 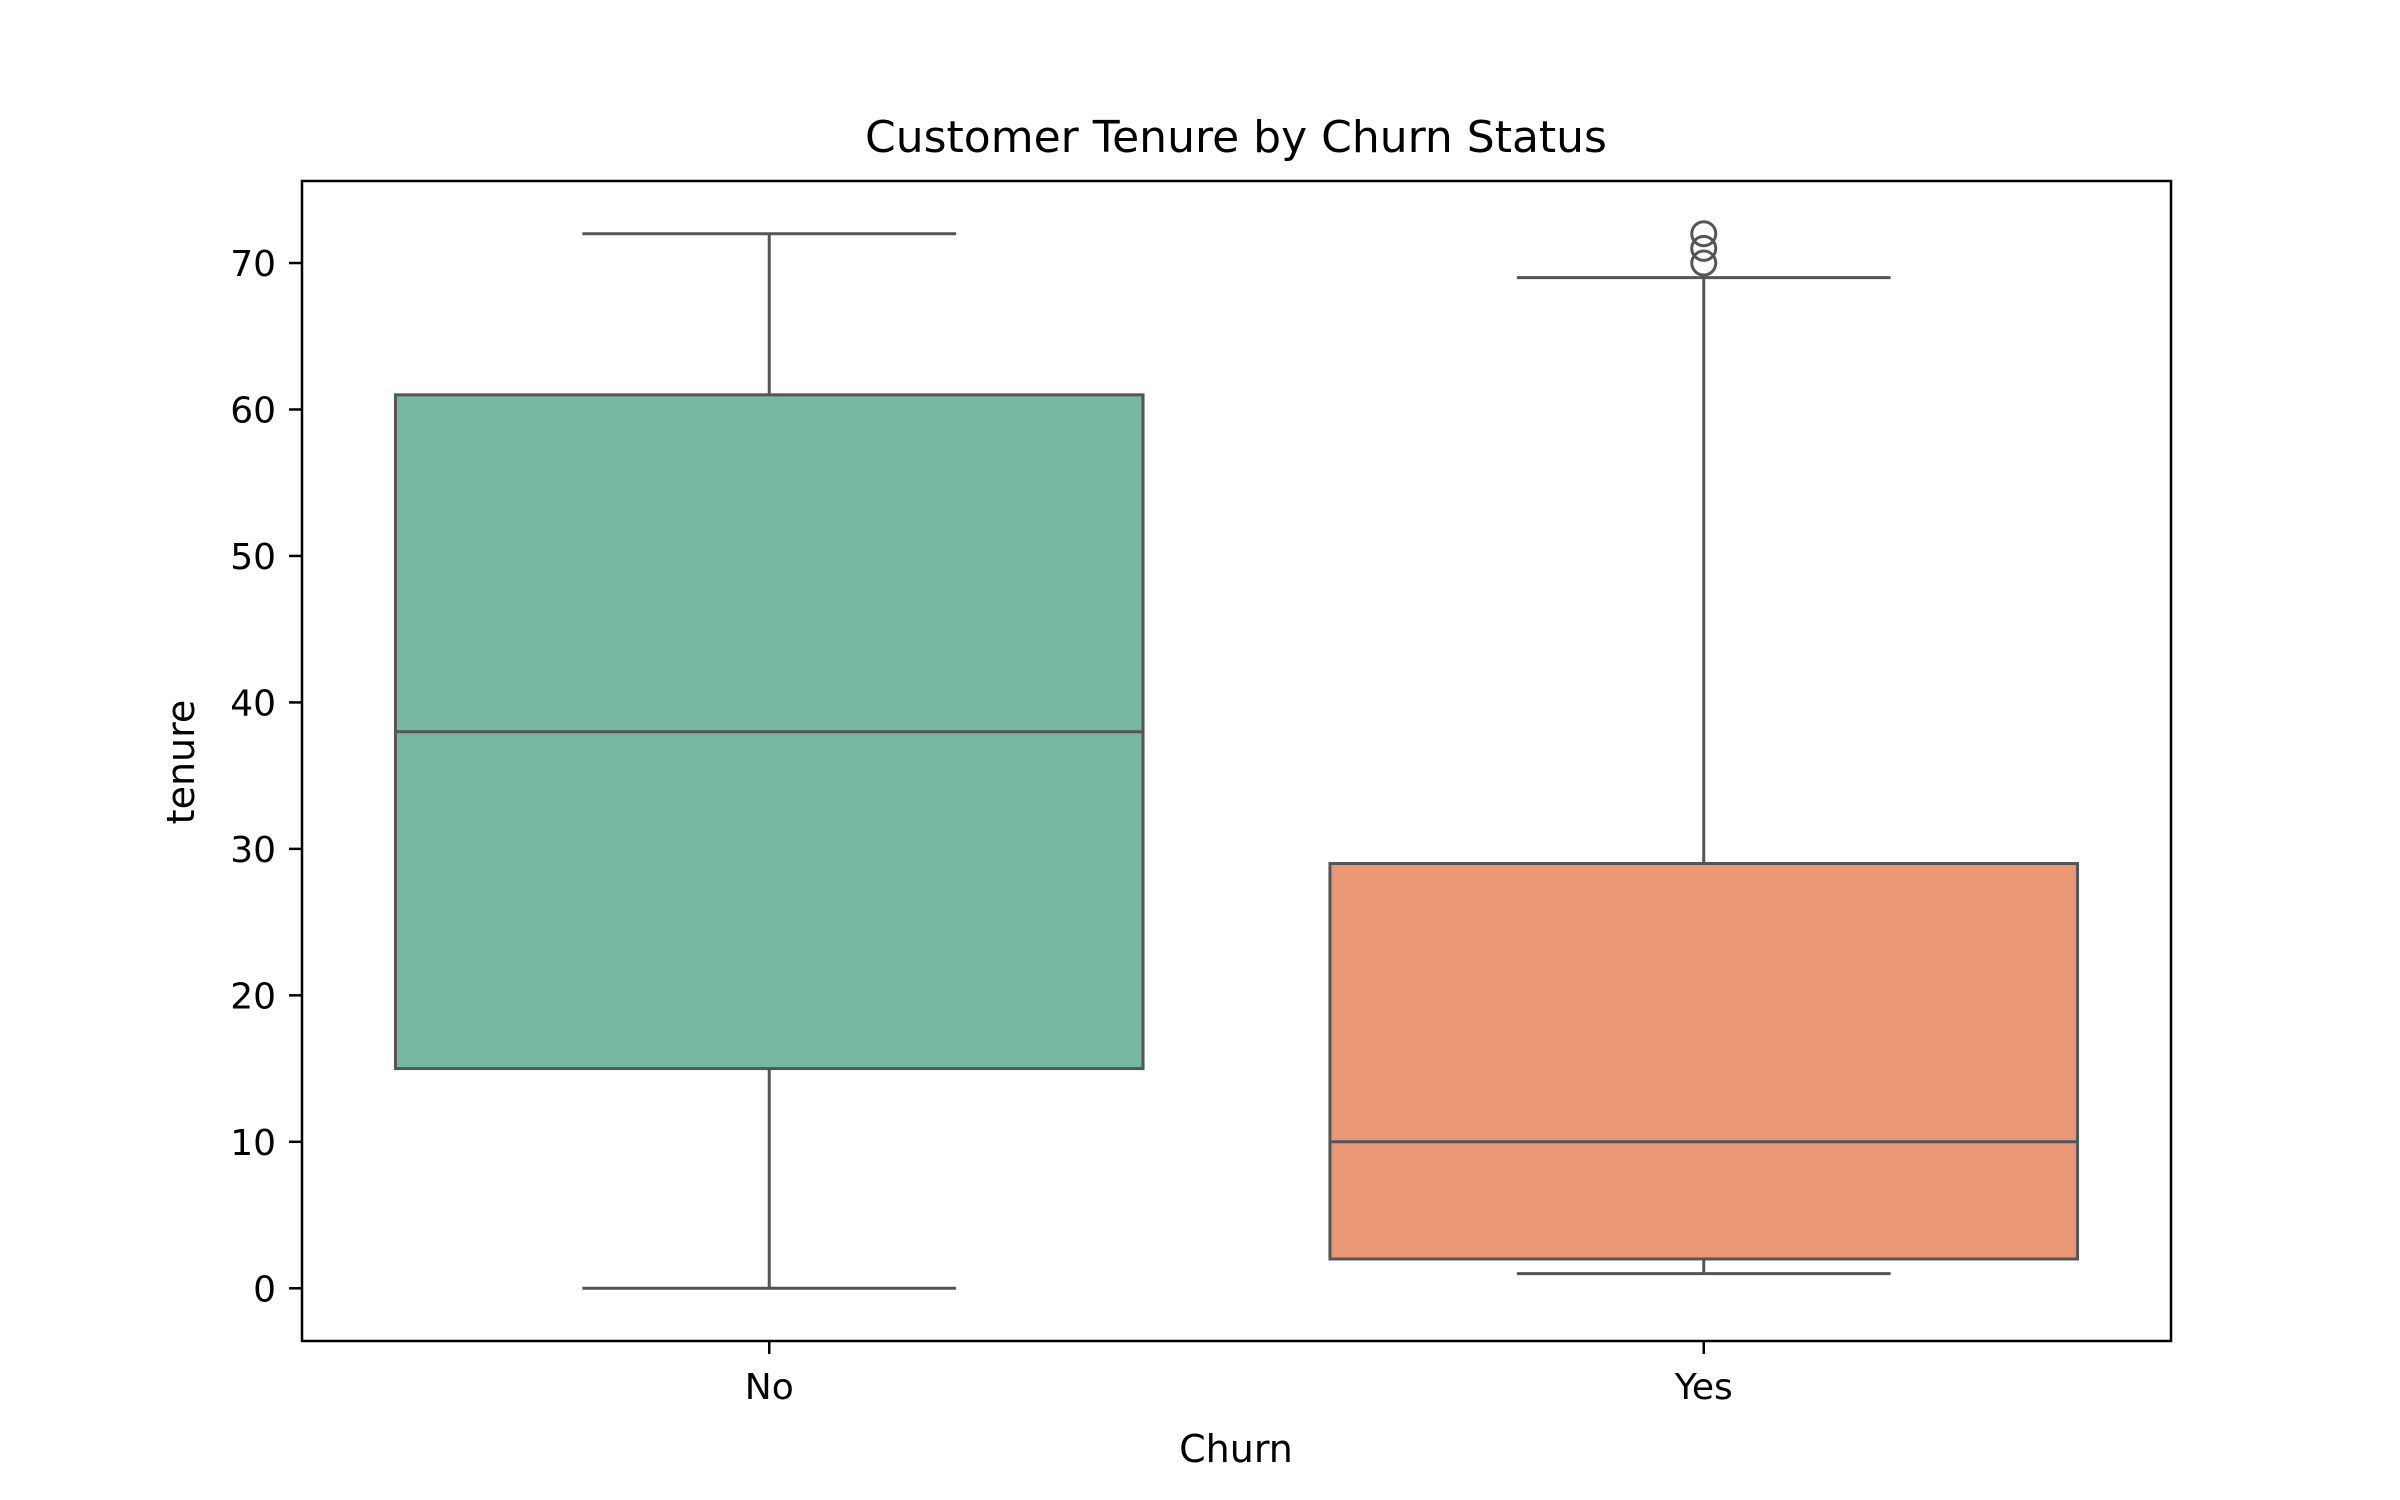 I want to click on x-tick-label: No, so click(x=769, y=1387).